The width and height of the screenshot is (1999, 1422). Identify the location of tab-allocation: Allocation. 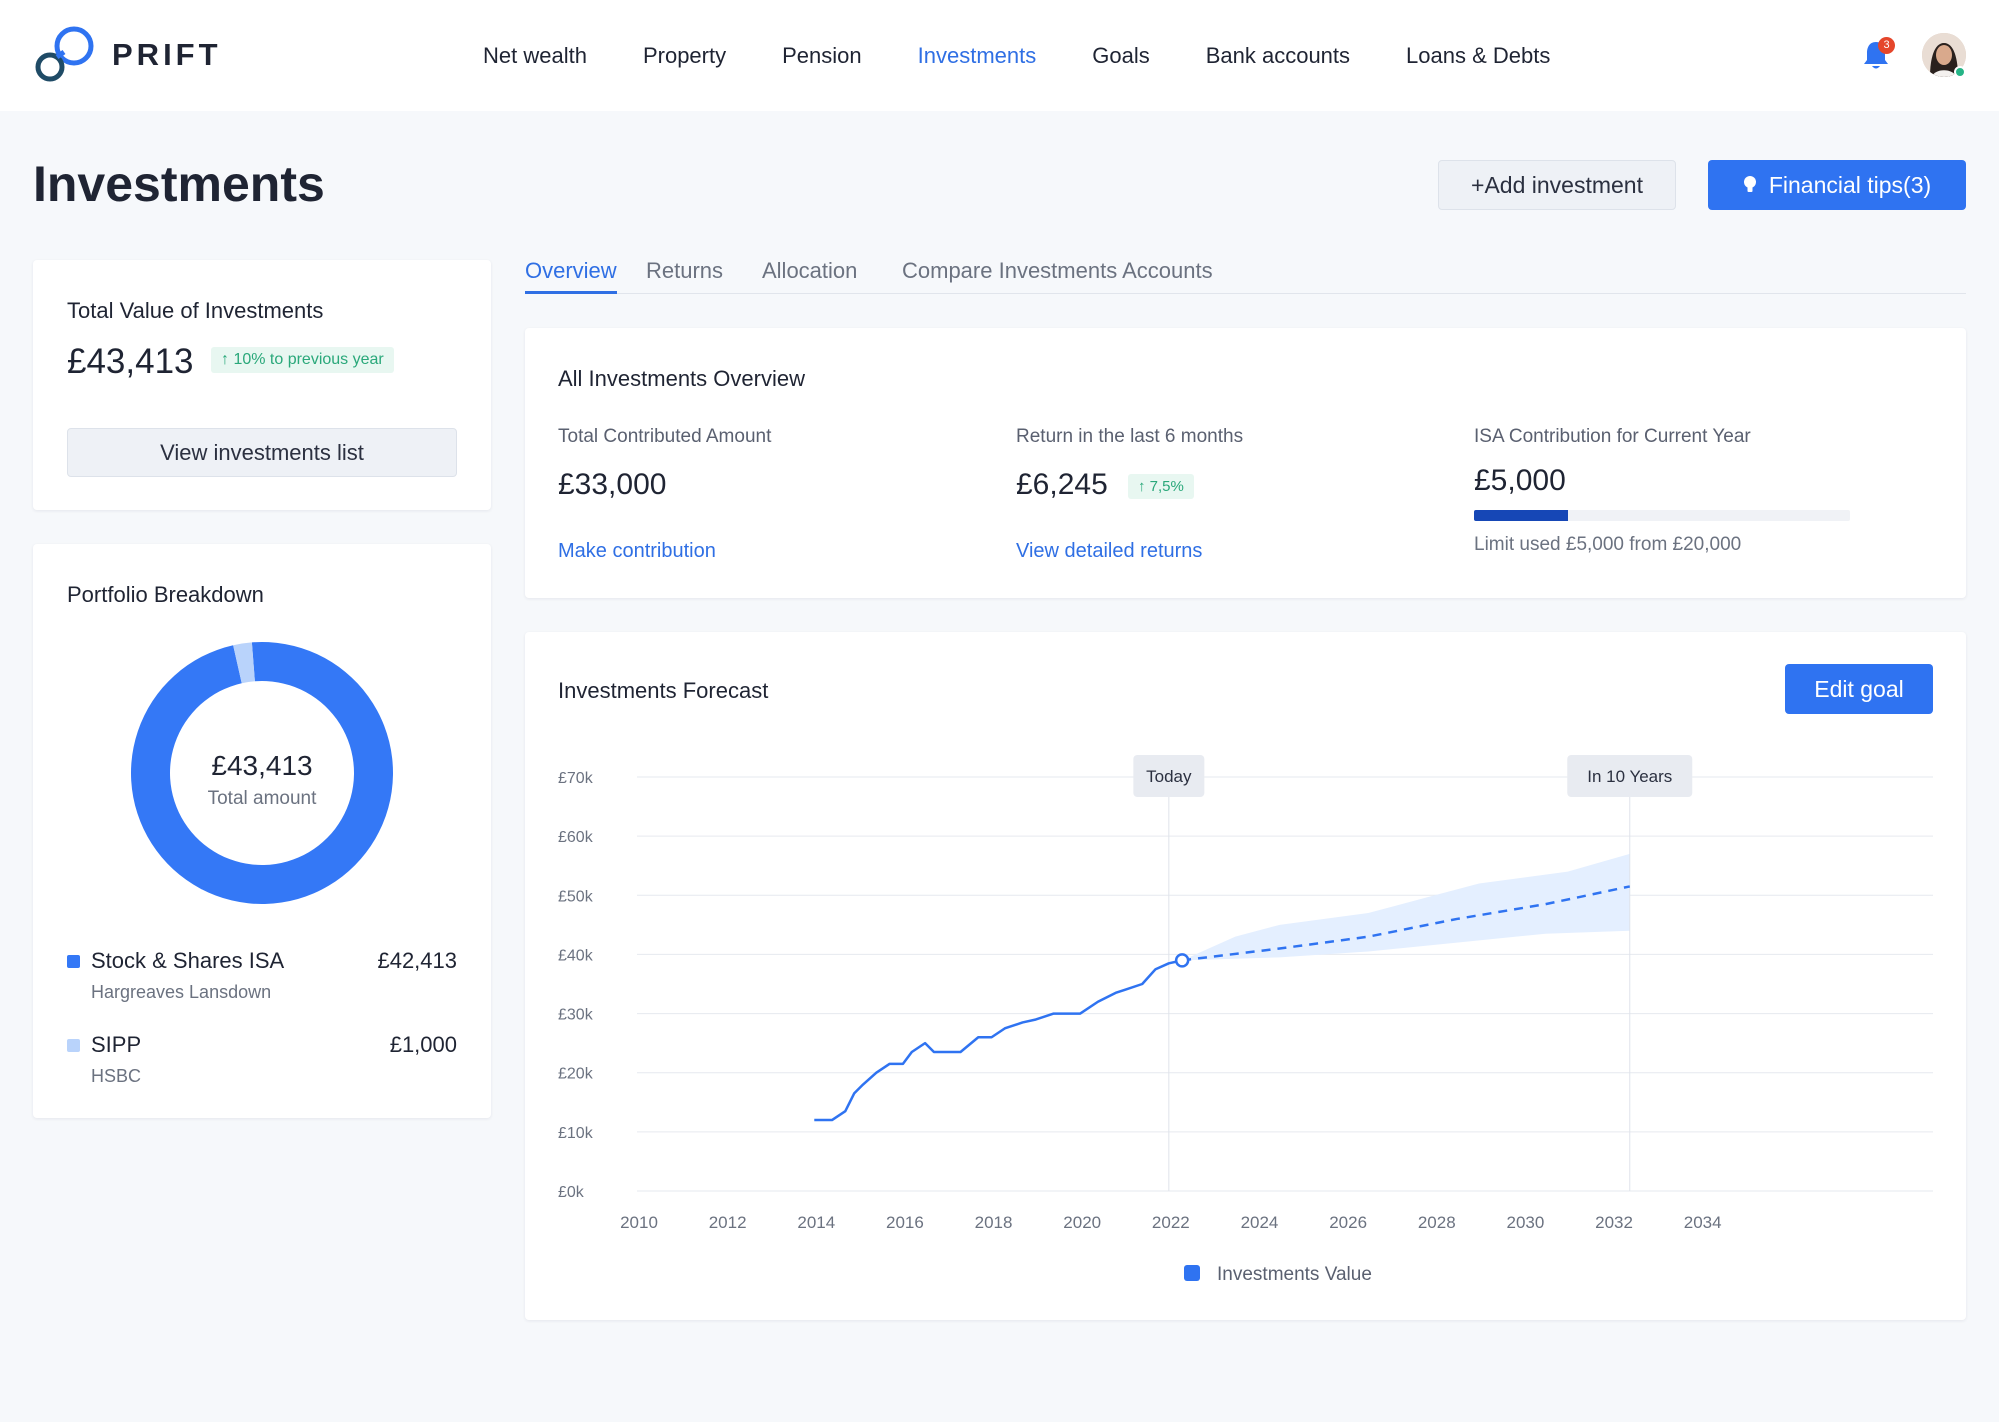
(810, 270).